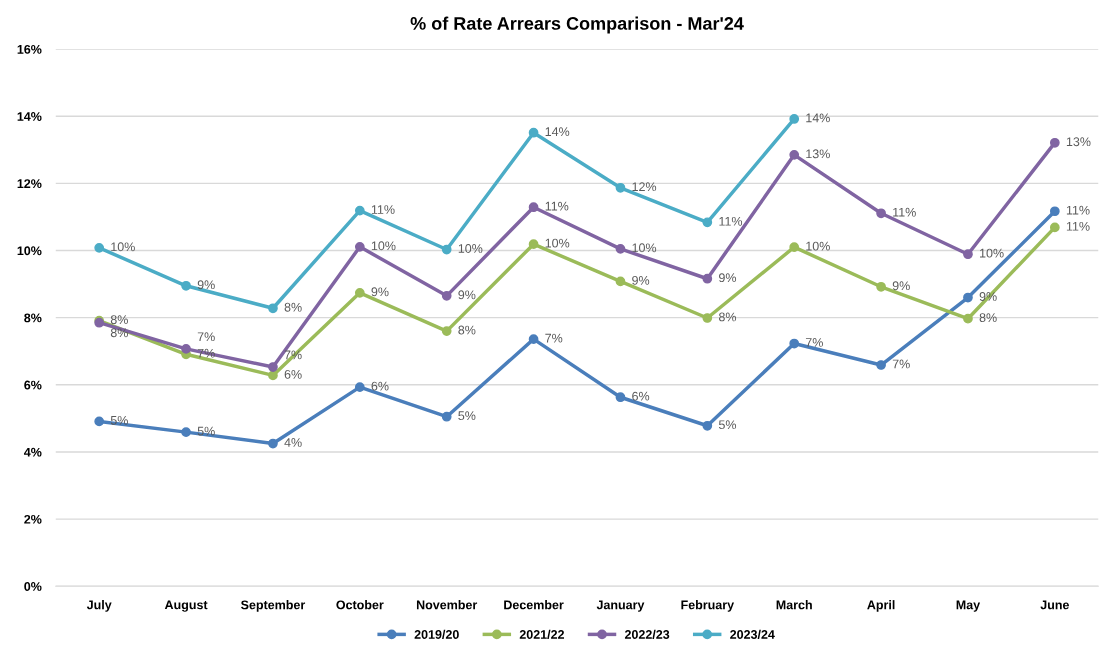  I want to click on data-label: 12%, so click(644, 187).